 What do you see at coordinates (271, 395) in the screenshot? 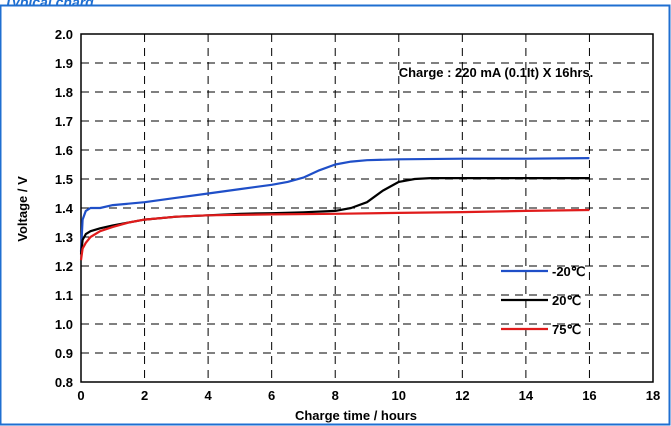
I see `x-tick-label: 6` at bounding box center [271, 395].